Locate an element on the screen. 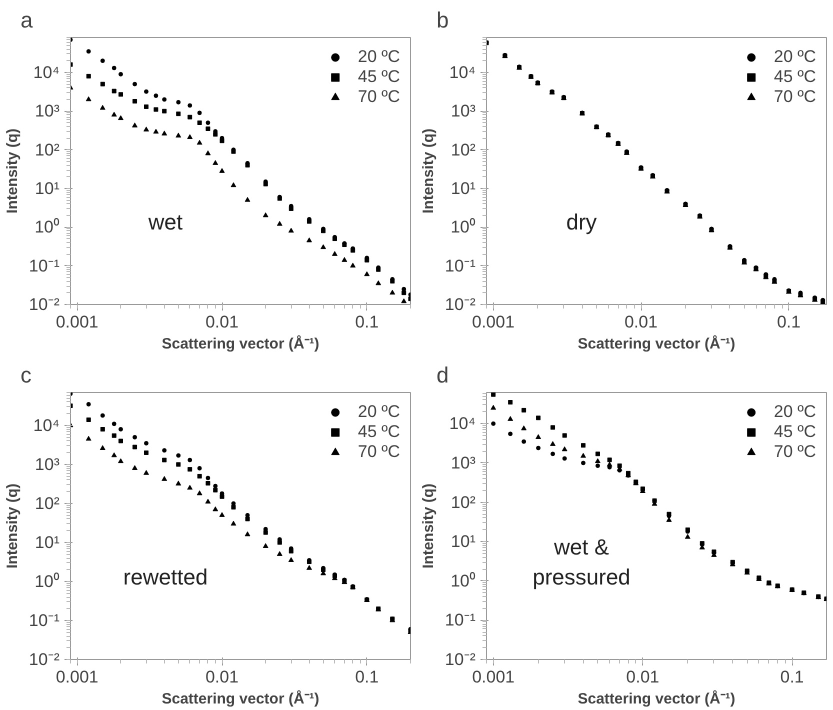 This screenshot has width=833, height=710. chart-title: d is located at coordinates (442, 375).